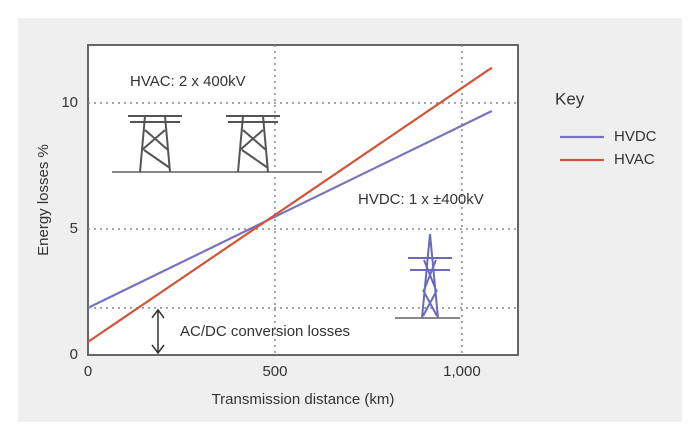  Describe the element at coordinates (421, 199) in the screenshot. I see `annotation: HVDC: 1 x ±400kV` at that location.